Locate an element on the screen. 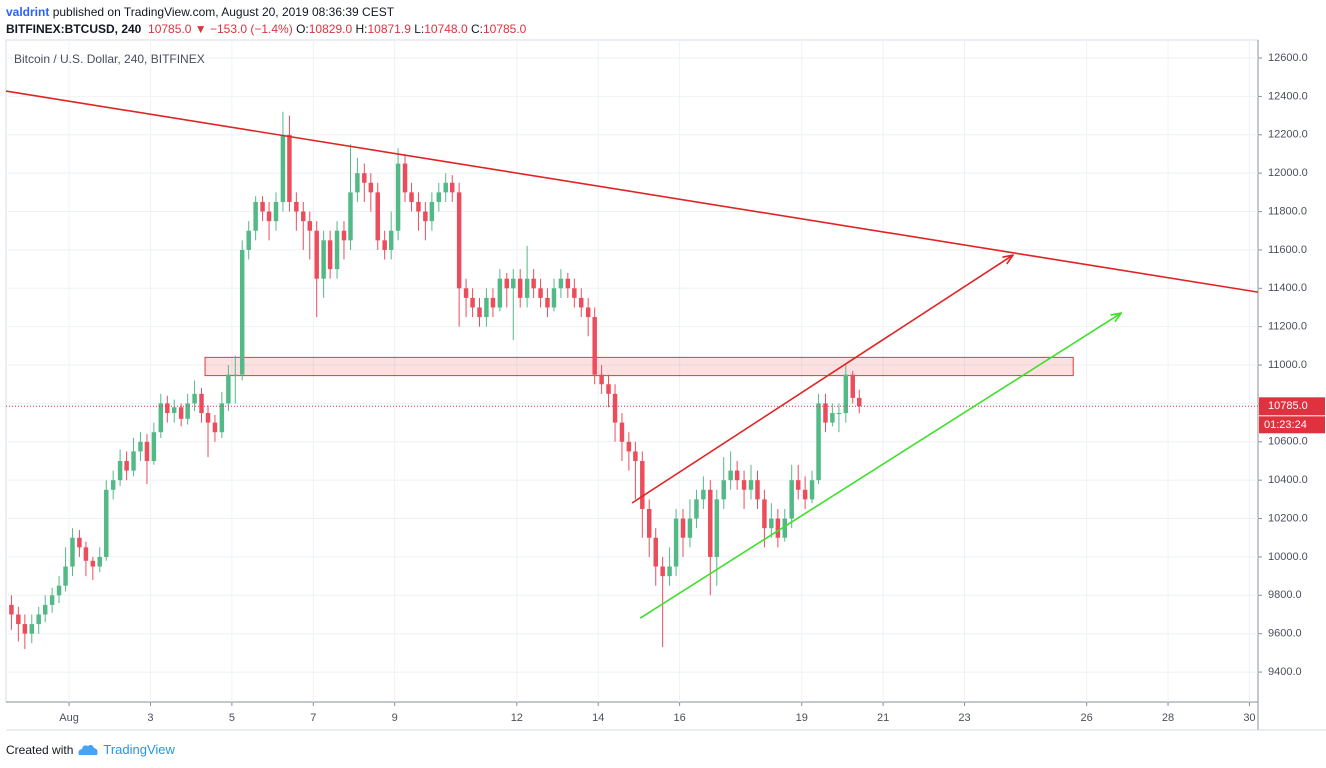 The height and width of the screenshot is (768, 1326). x-tick-label: Aug is located at coordinates (69, 718).